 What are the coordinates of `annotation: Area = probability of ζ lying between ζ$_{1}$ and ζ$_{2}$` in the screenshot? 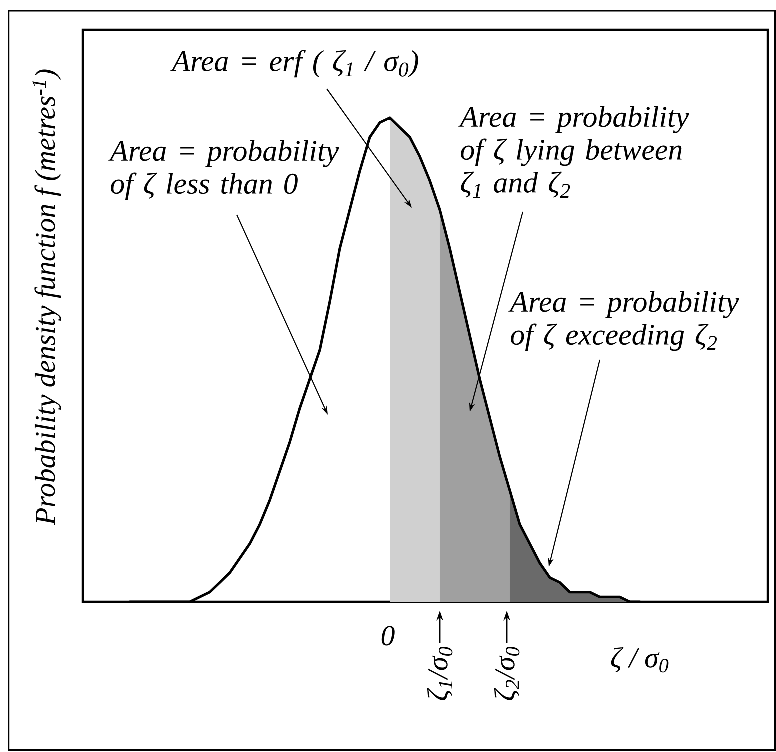 It's located at (574, 152).